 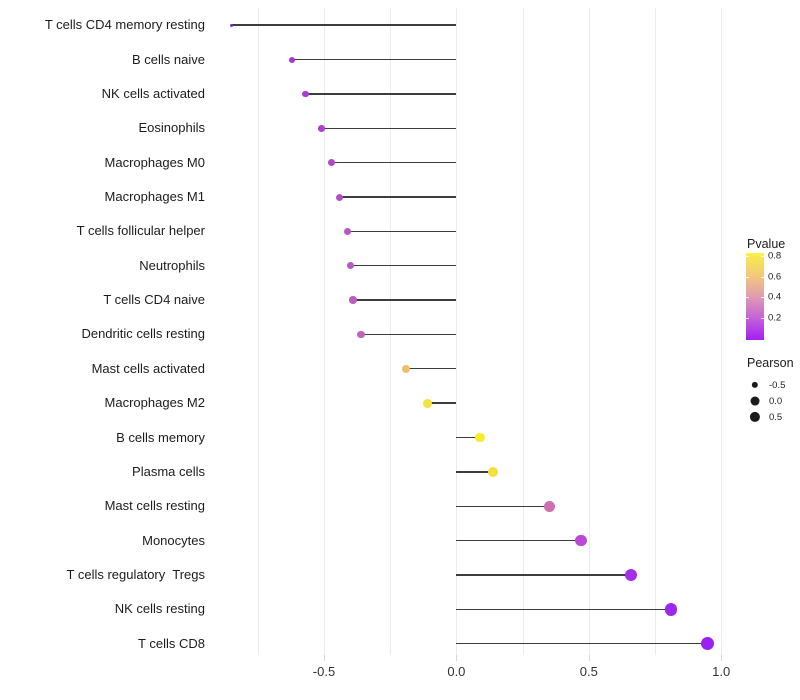 I want to click on y-axis-label: Plasma cells, so click(x=168, y=471).